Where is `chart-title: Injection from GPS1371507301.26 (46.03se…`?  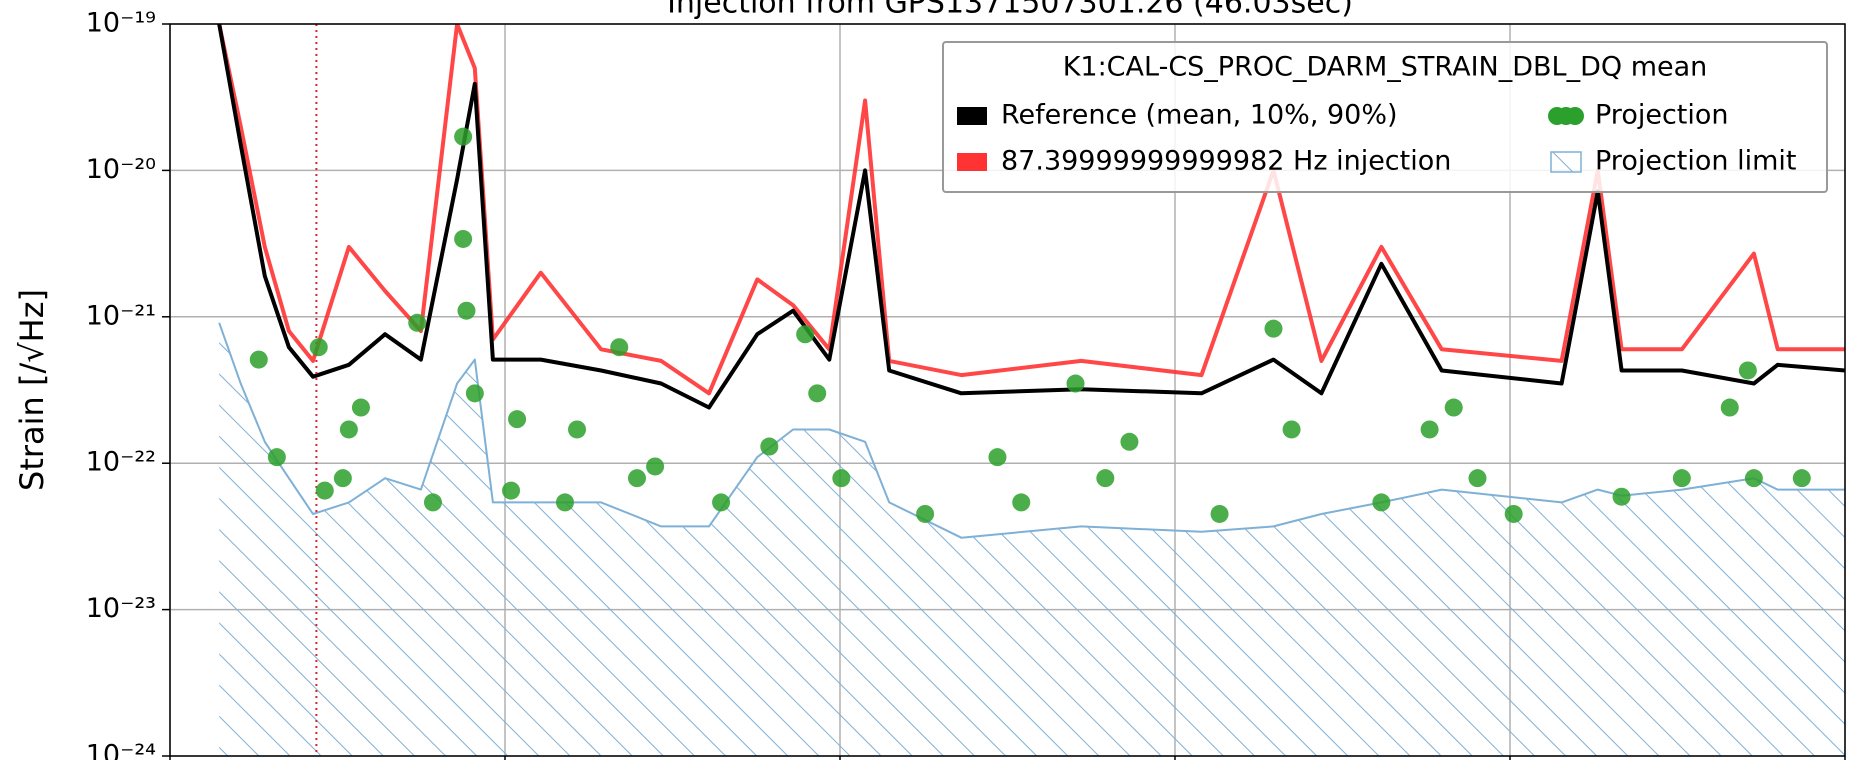 chart-title: Injection from GPS1371507301.26 (46.03se… is located at coordinates (1010, 10).